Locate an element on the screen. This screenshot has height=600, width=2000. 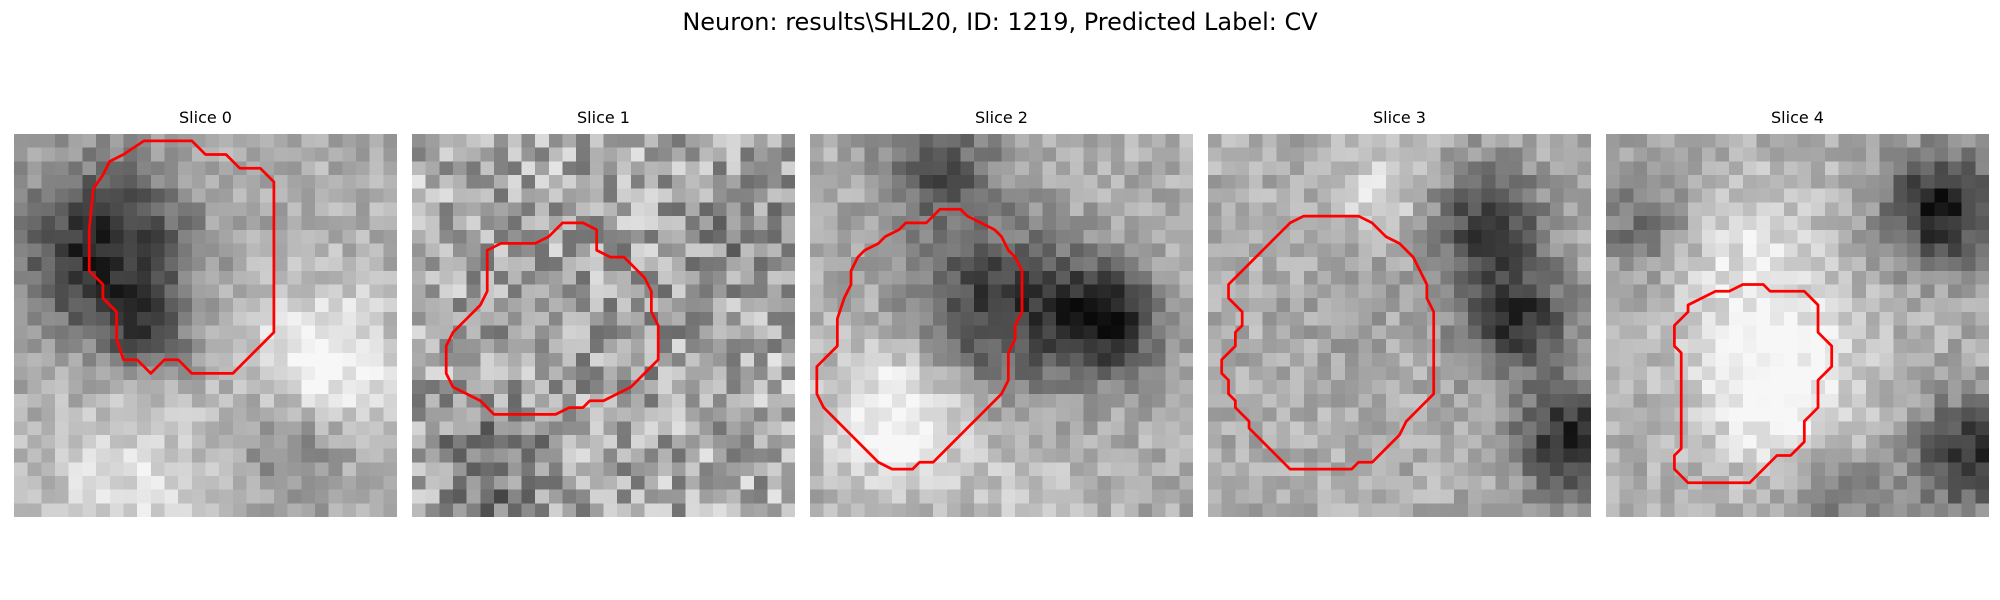
slice-panel-4: Slice 4 is located at coordinates (1797, 312).